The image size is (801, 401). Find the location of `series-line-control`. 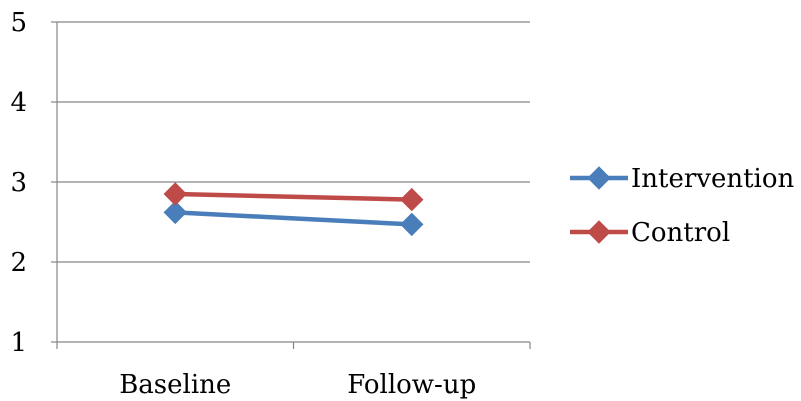

series-line-control is located at coordinates (293, 196).